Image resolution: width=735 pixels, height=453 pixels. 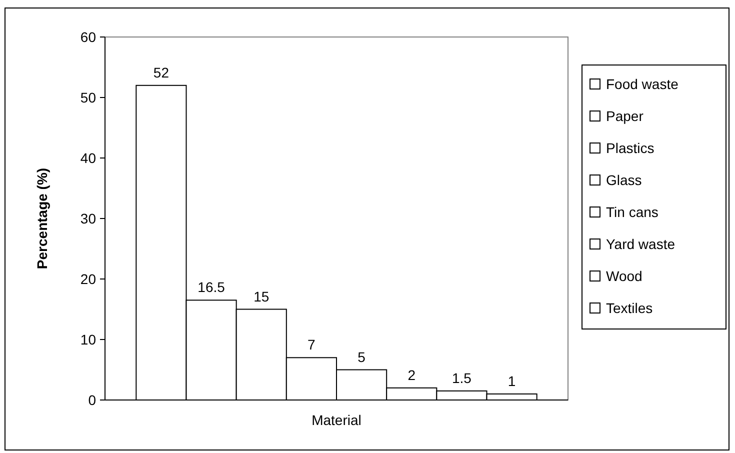 What do you see at coordinates (630, 148) in the screenshot?
I see `legend-label: Plastics` at bounding box center [630, 148].